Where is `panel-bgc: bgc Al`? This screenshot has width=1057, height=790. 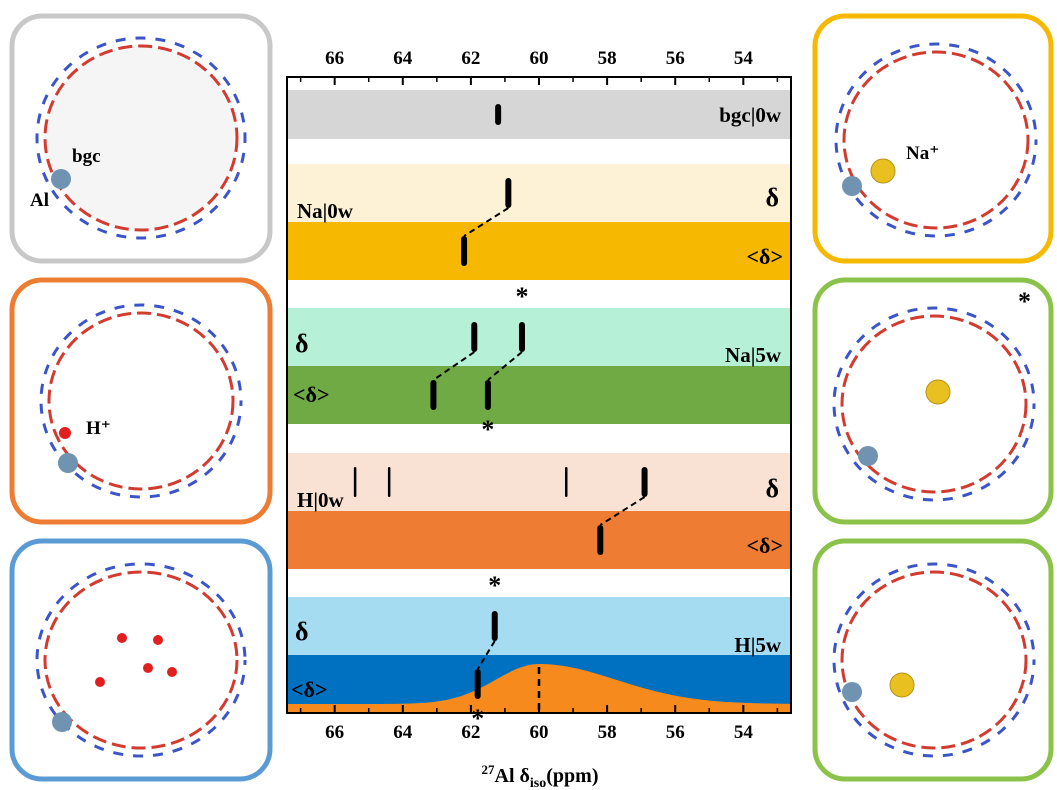 panel-bgc: bgc Al is located at coordinates (141, 138).